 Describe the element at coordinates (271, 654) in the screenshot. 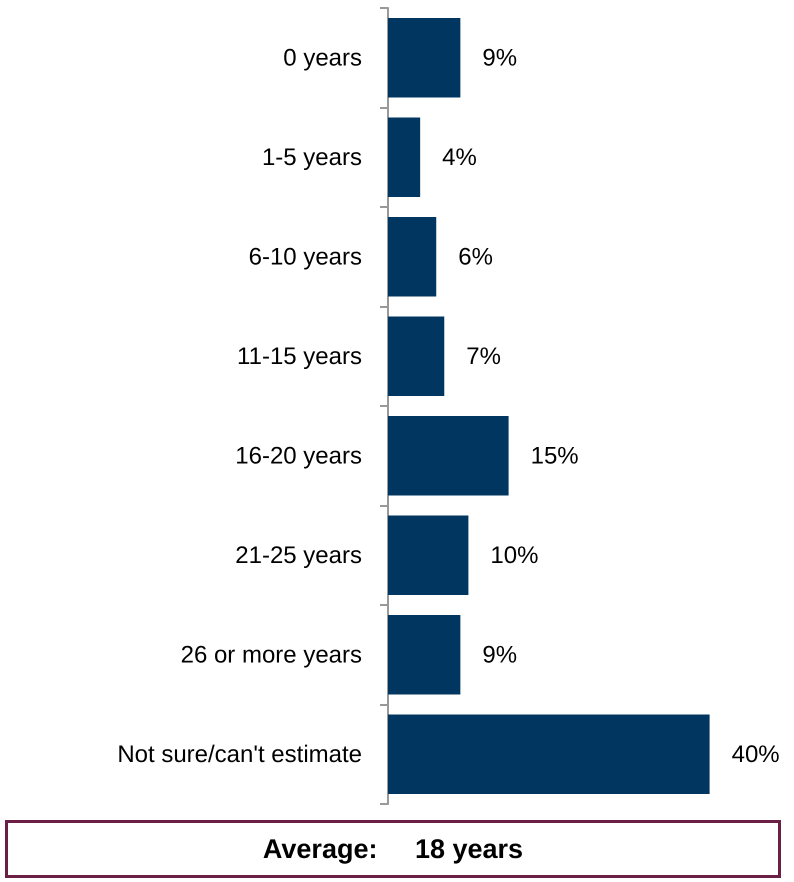

I see `y-tick-label: 26 or more years` at that location.